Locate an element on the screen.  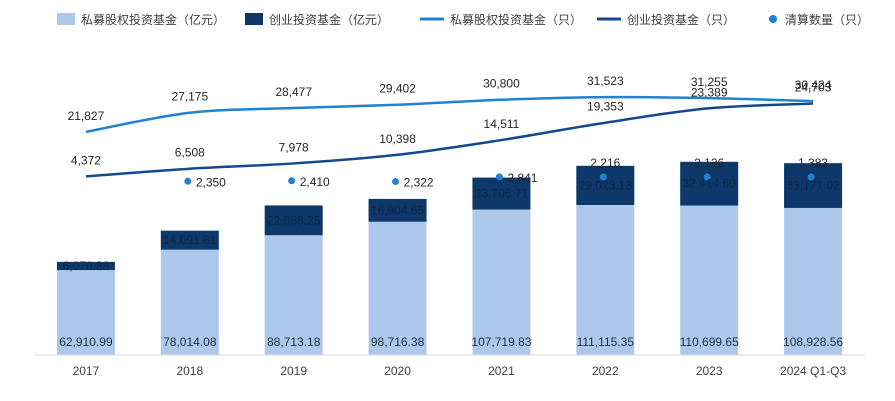
bar-venture-capital-2019 is located at coordinates (293, 220).